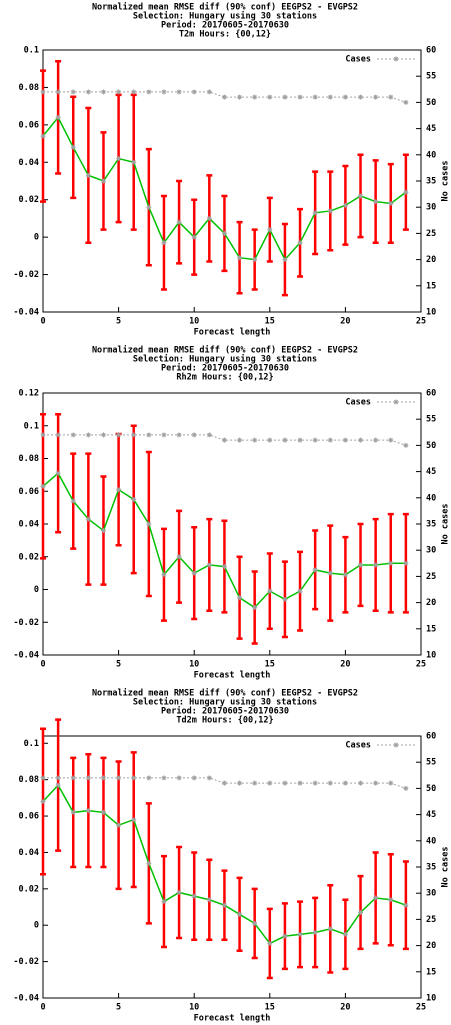 The width and height of the screenshot is (451, 1025). What do you see at coordinates (29, 525) in the screenshot?
I see `y-tick-label: 0.04` at bounding box center [29, 525].